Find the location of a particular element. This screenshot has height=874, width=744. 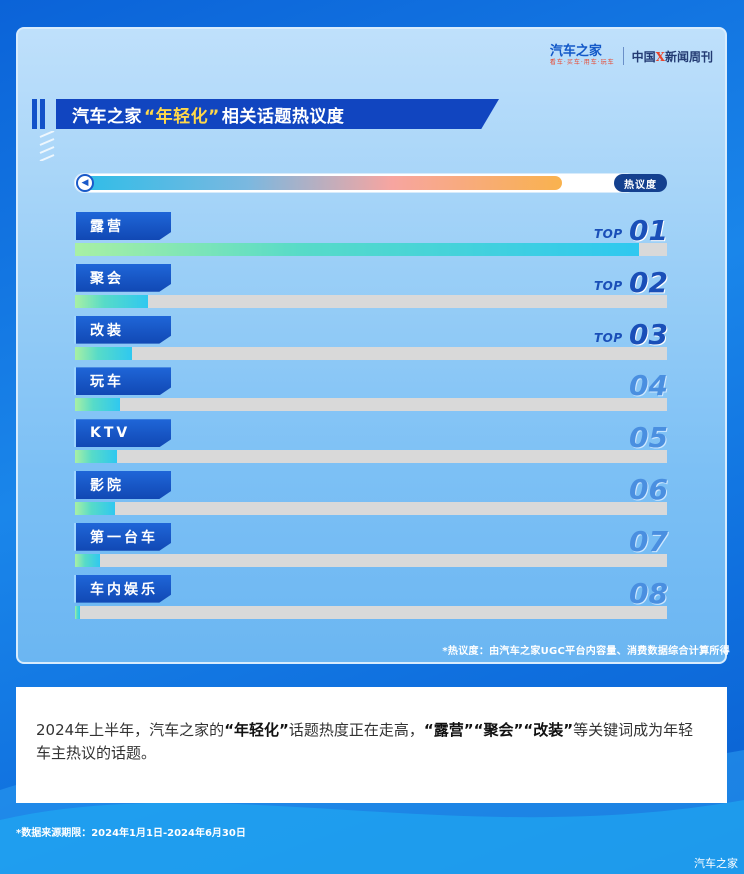

rank-number: 06 is located at coordinates (648, 489).